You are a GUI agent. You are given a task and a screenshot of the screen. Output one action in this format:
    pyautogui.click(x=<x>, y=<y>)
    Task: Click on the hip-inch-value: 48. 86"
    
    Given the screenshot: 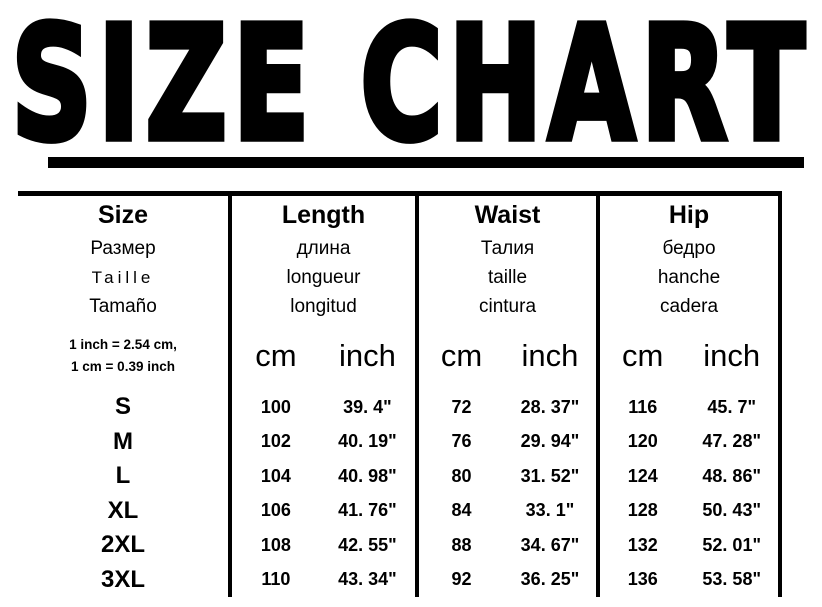 What is the action you would take?
    pyautogui.click(x=731, y=475)
    